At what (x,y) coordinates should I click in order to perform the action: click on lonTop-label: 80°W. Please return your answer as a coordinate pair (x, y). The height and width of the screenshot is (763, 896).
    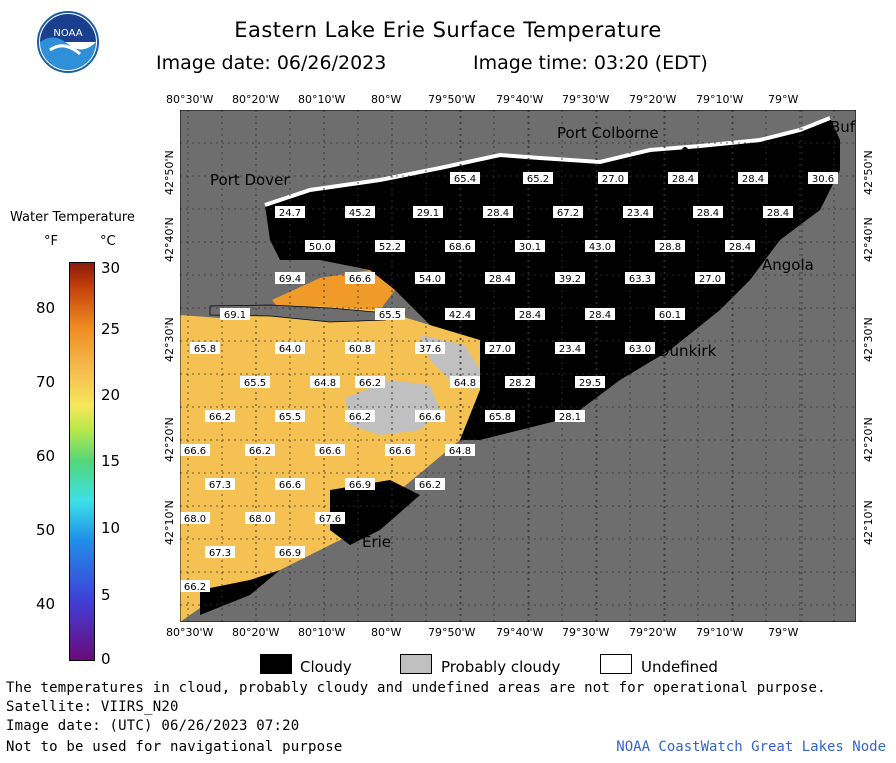
    Looking at the image, I should click on (386, 99).